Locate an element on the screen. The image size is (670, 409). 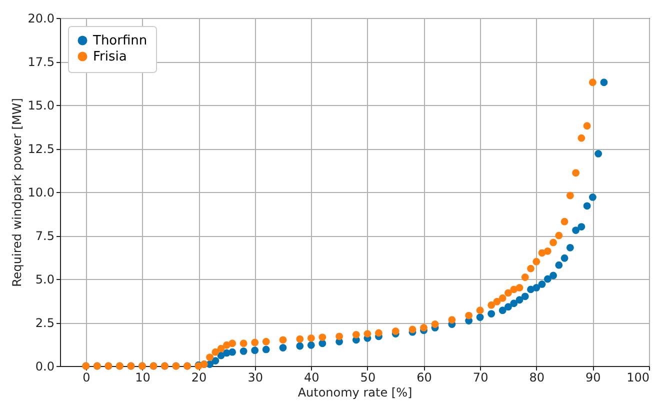
y-tick-label: 5.0 is located at coordinates (44, 279).